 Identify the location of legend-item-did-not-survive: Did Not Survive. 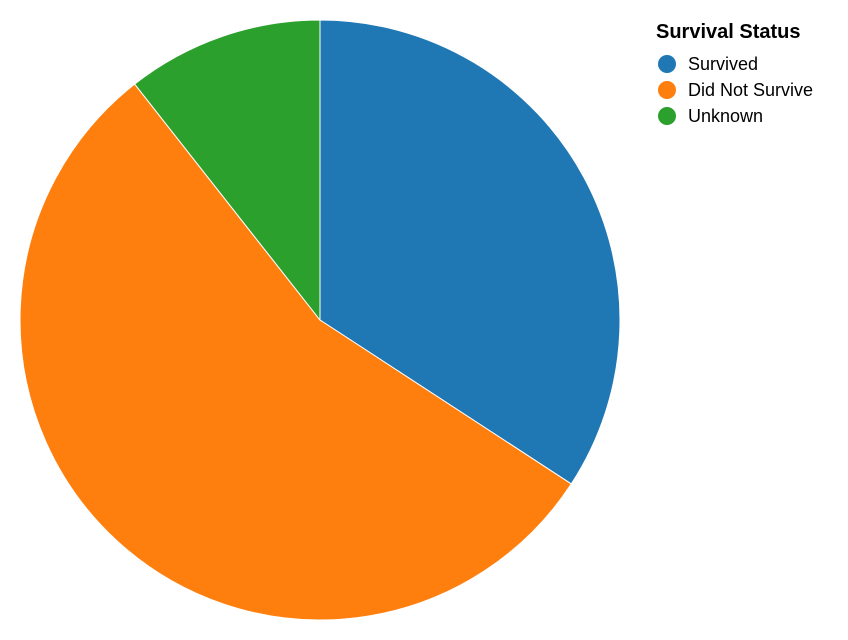
(735, 90).